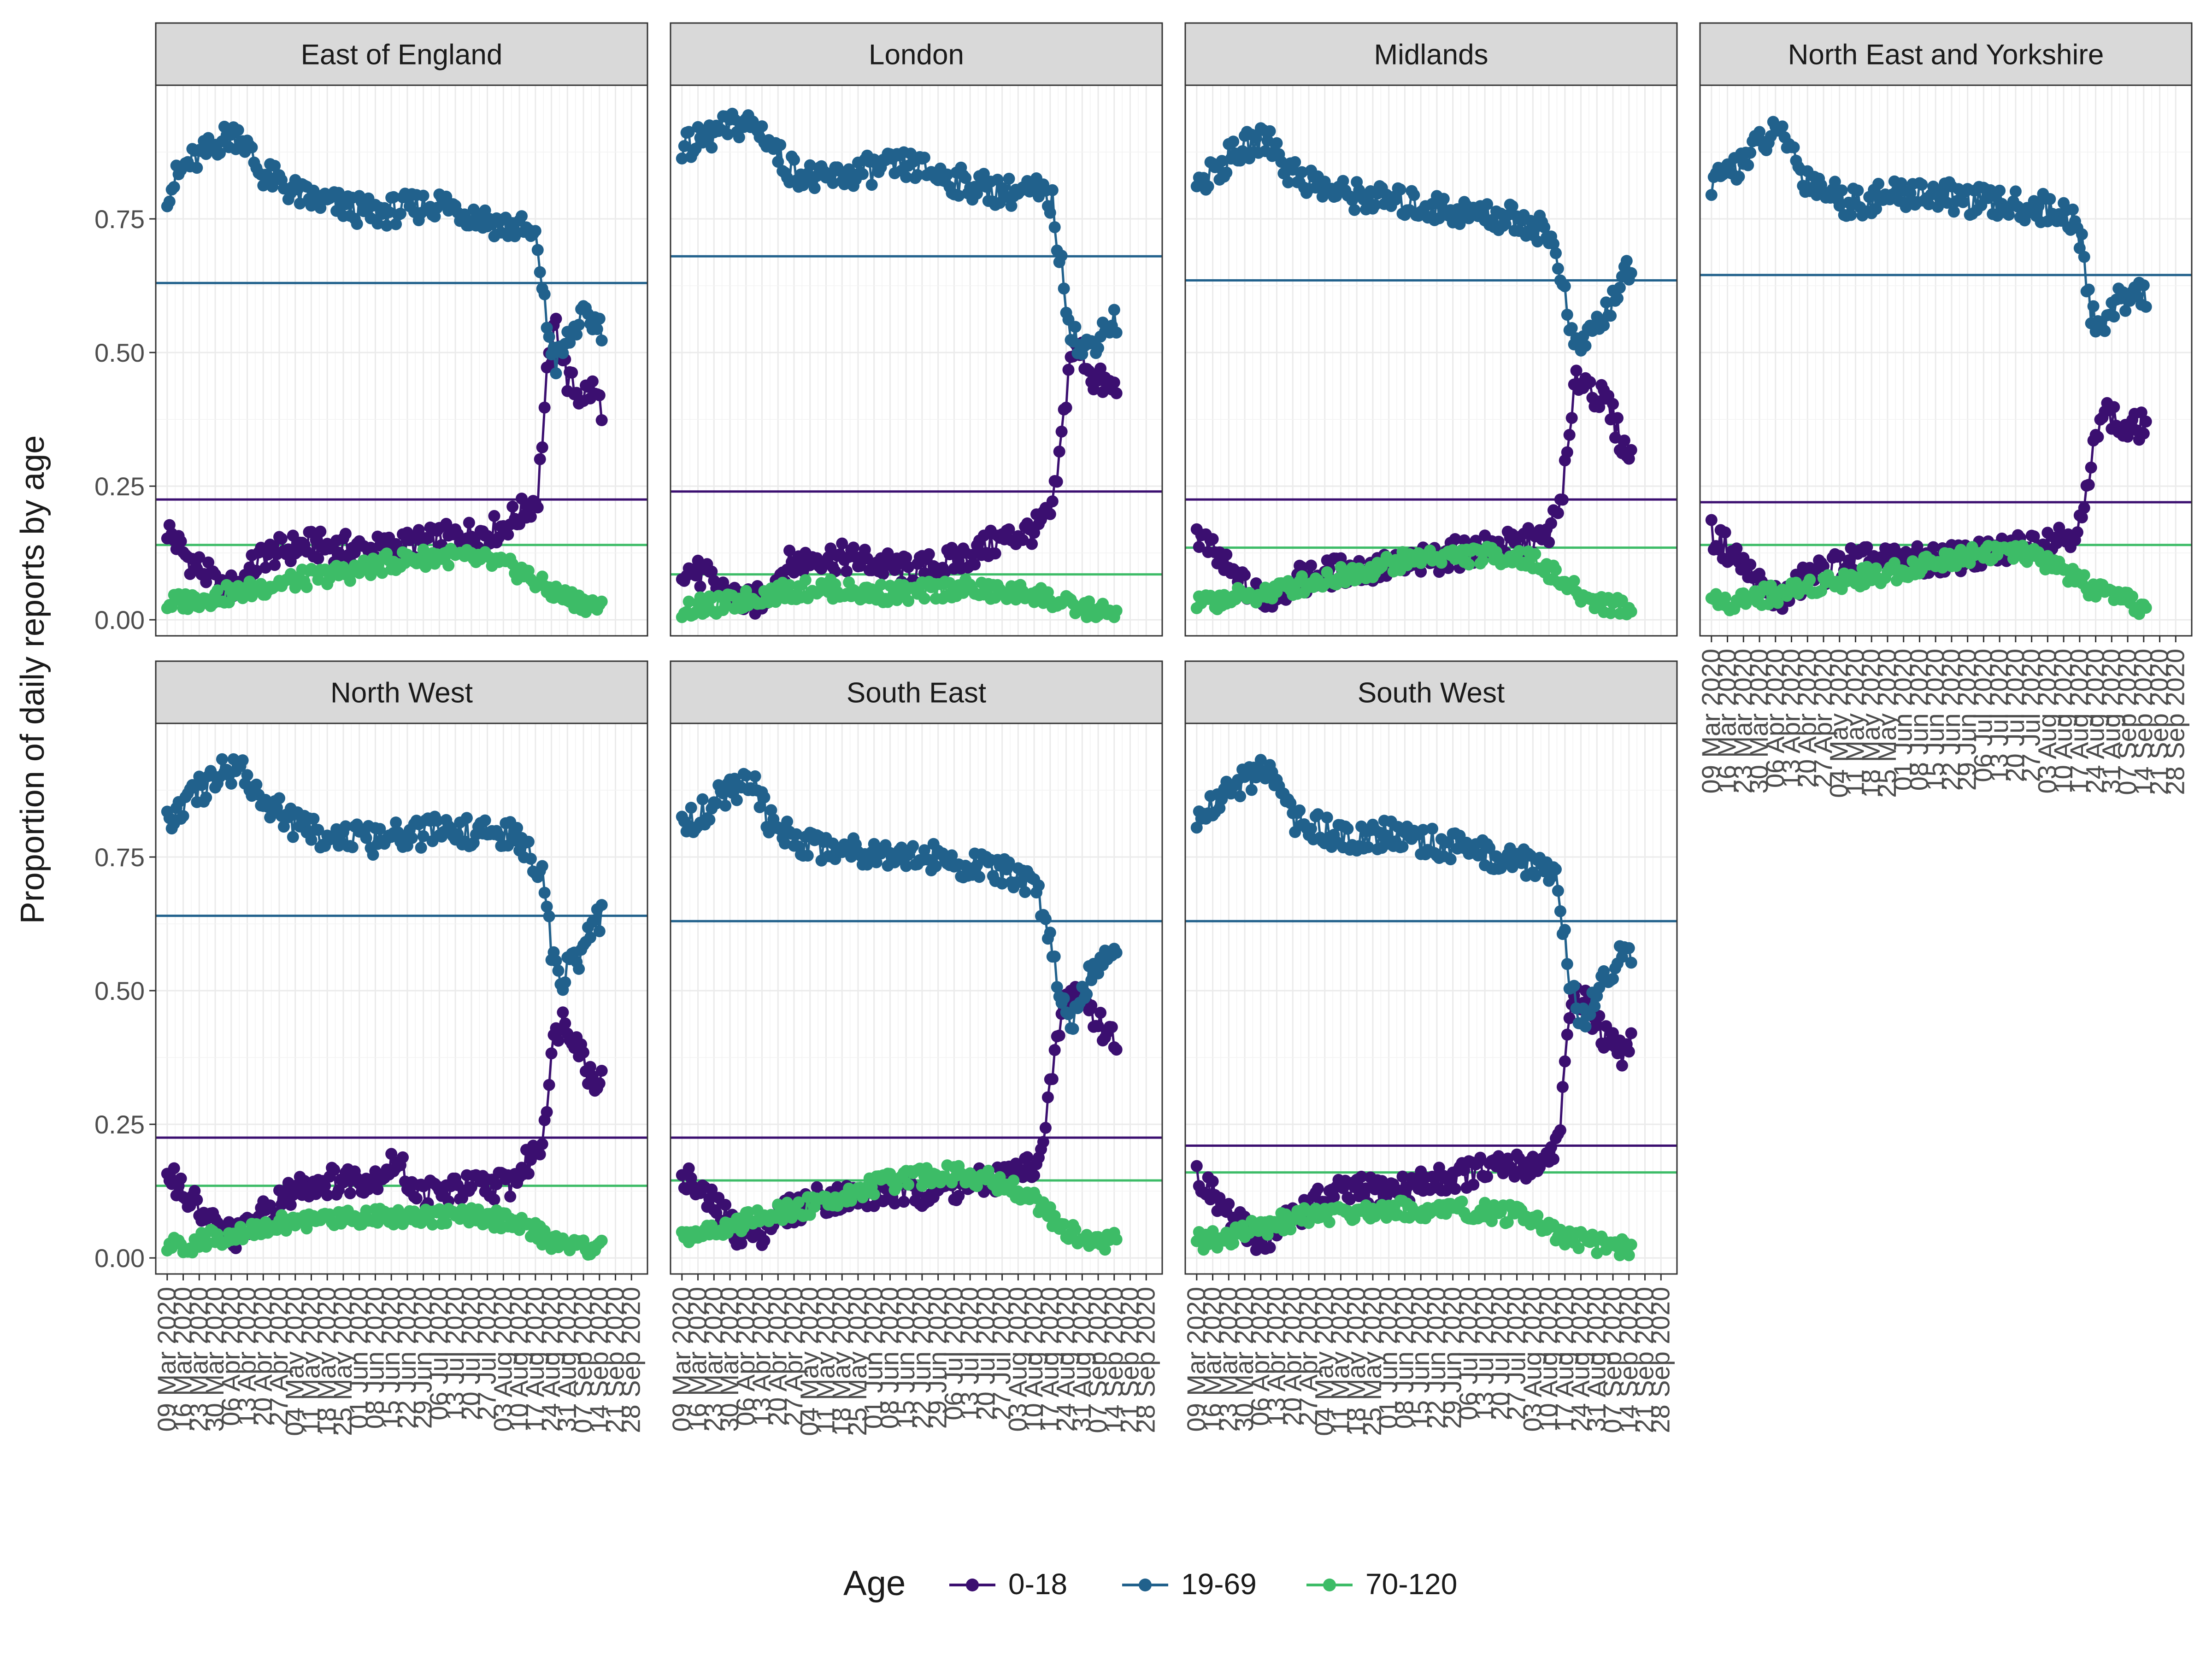 The image size is (2212, 1661). What do you see at coordinates (1950, 720) in the screenshot?
I see `x-tick-label: 22 Jun 2020` at bounding box center [1950, 720].